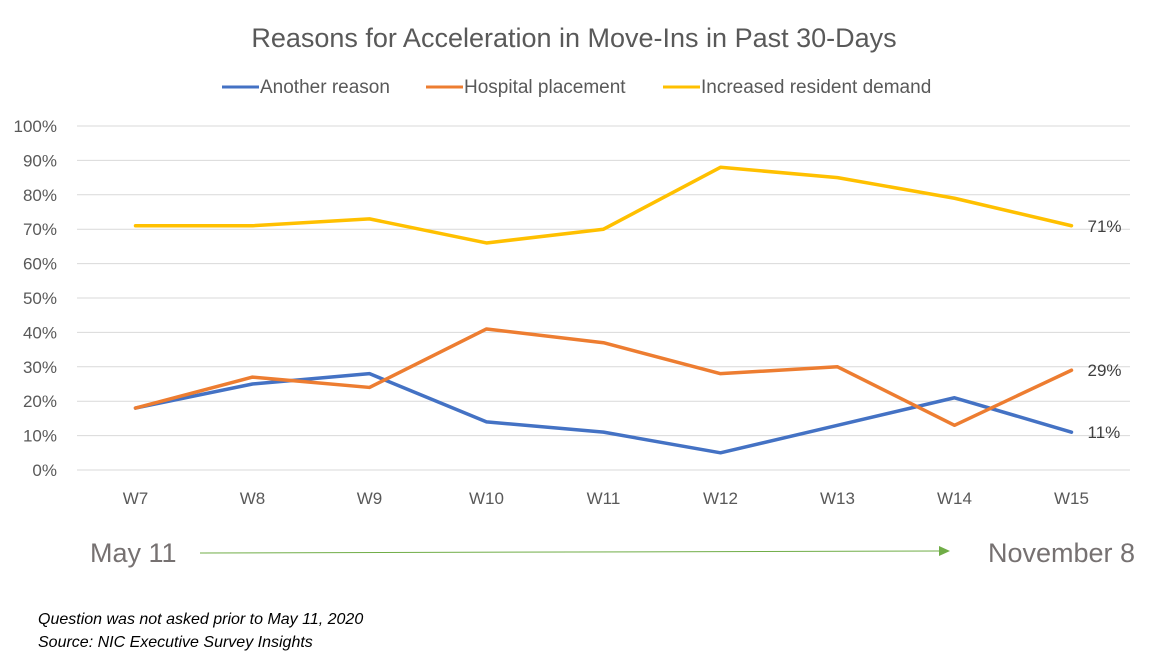 This screenshot has height=665, width=1163. I want to click on end-labels: 11% 29% 71%, so click(1105, 329).